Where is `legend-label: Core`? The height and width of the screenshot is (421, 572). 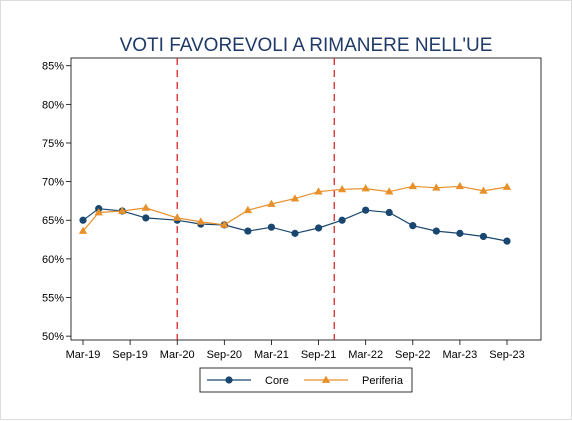 legend-label: Core is located at coordinates (277, 381).